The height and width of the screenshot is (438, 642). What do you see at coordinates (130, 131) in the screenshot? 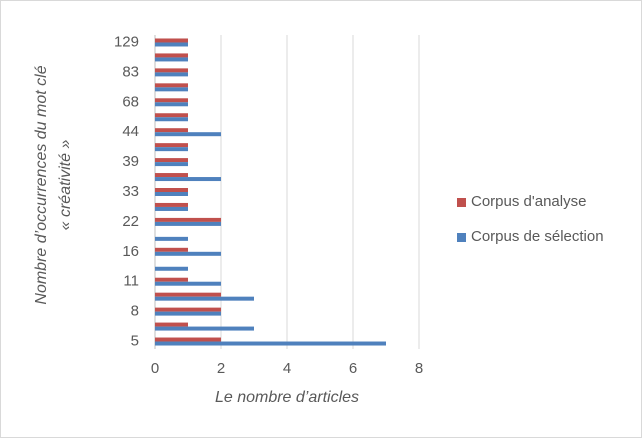
I see `y-tick-label: 44` at bounding box center [130, 131].